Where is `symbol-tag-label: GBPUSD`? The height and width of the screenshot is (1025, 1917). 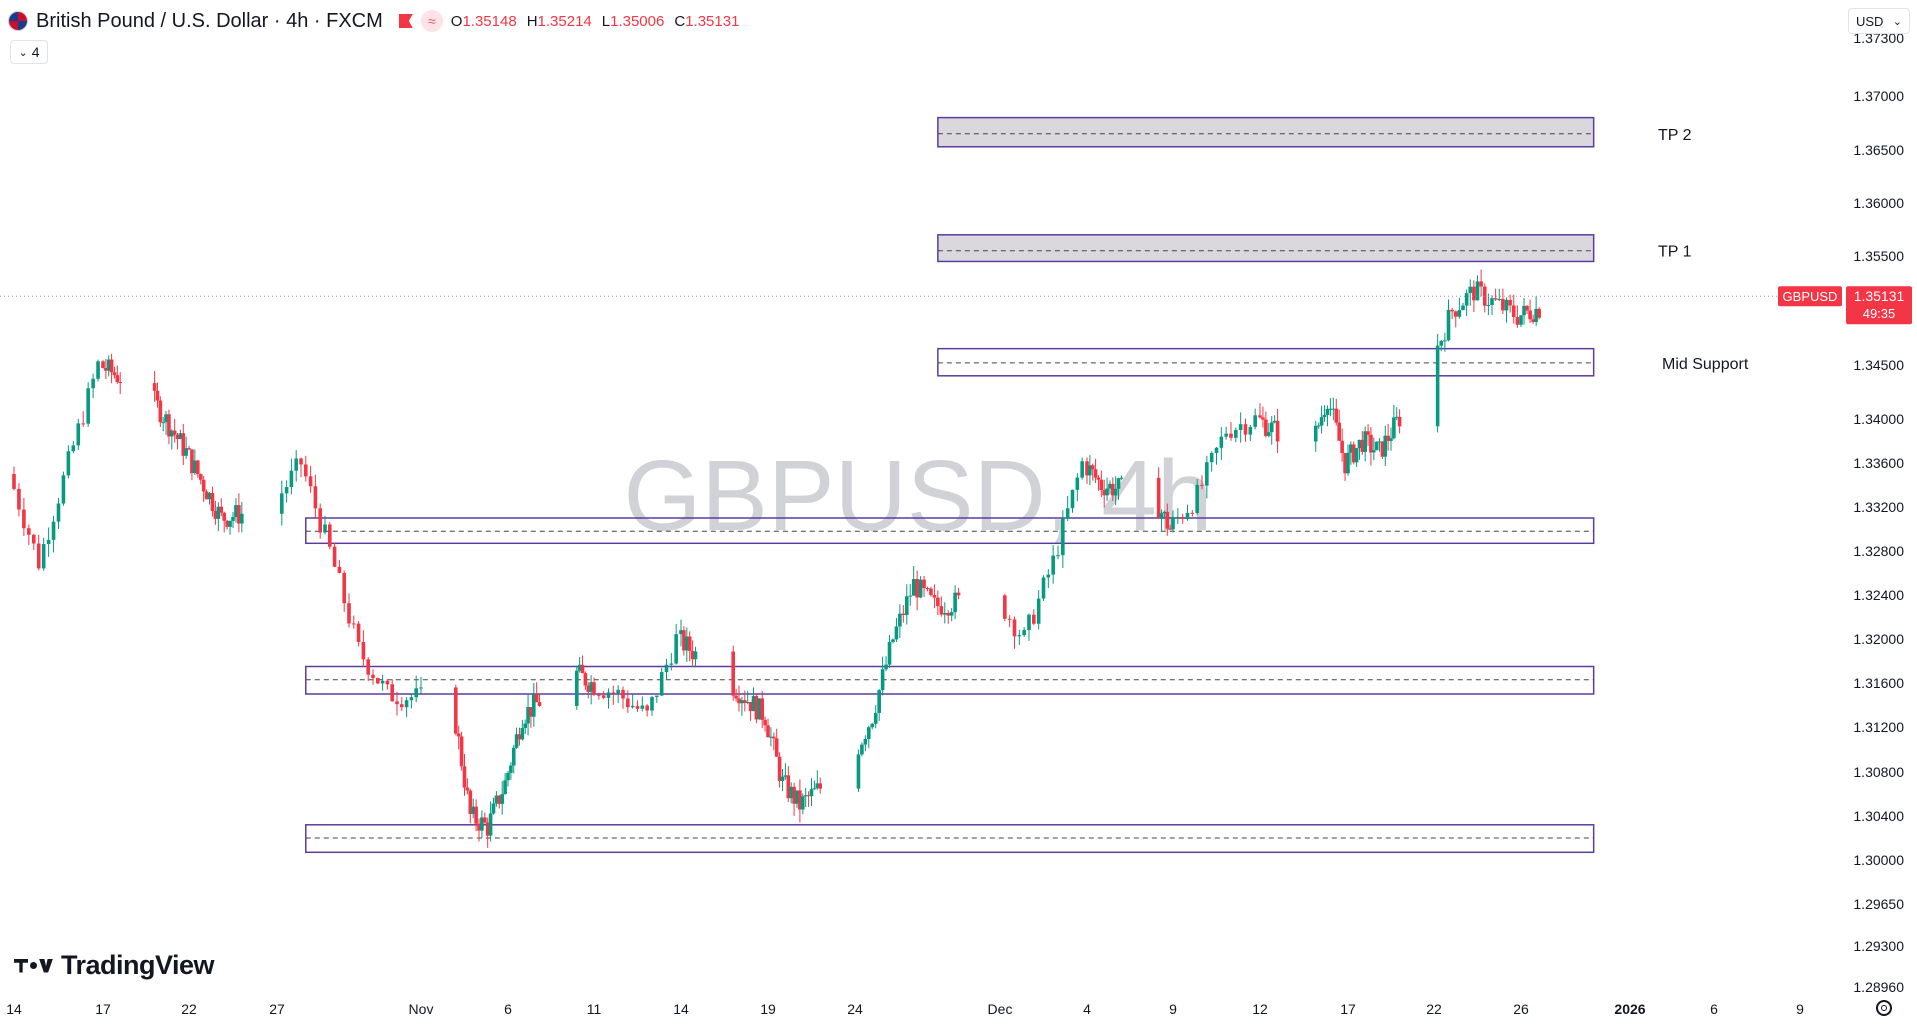
symbol-tag-label: GBPUSD is located at coordinates (1810, 296).